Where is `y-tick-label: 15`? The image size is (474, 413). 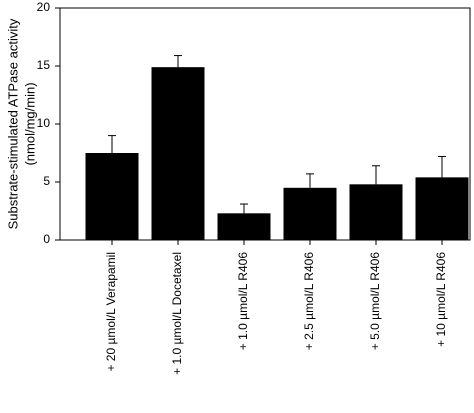
y-tick-label: 15 is located at coordinates (44, 65).